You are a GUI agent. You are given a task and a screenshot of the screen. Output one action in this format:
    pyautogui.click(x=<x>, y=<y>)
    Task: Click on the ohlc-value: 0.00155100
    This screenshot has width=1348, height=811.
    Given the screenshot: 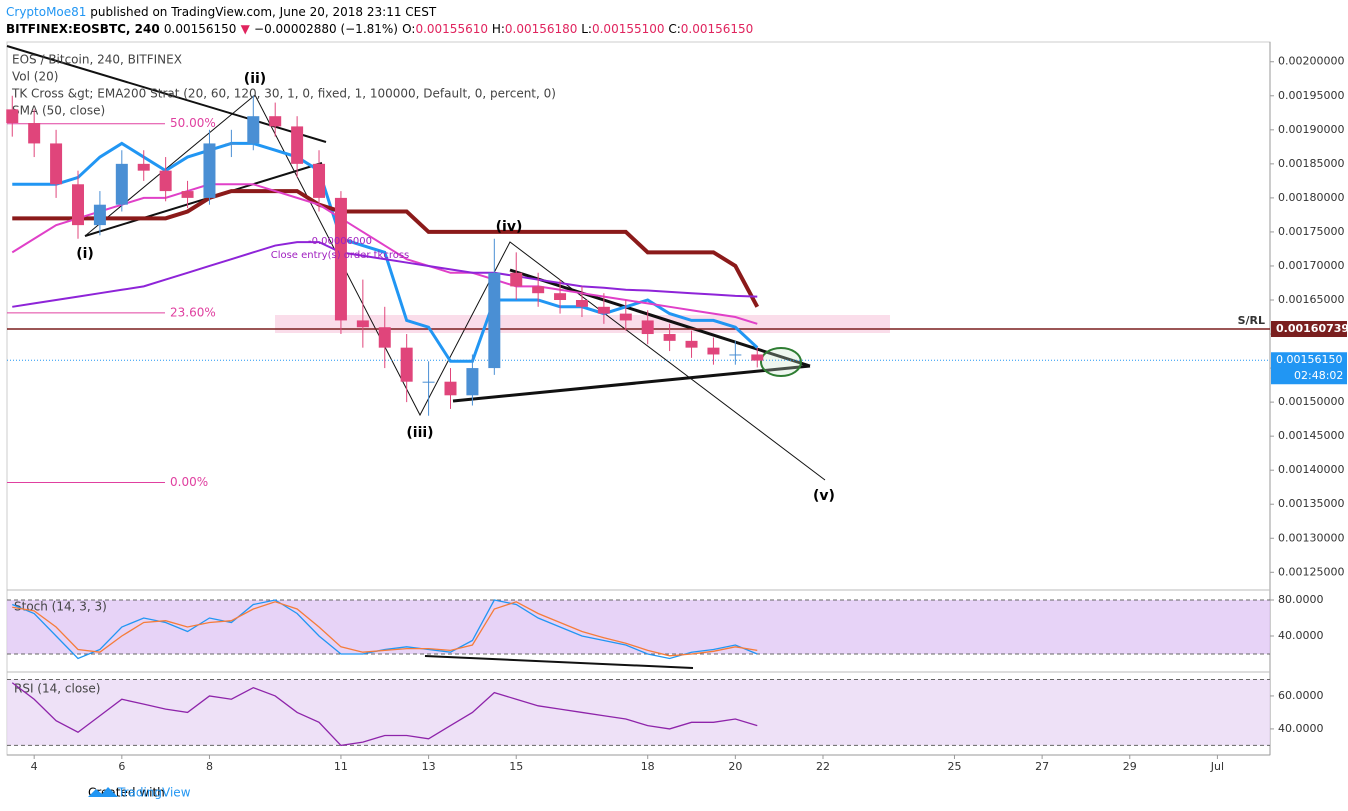 What is the action you would take?
    pyautogui.click(x=628, y=29)
    